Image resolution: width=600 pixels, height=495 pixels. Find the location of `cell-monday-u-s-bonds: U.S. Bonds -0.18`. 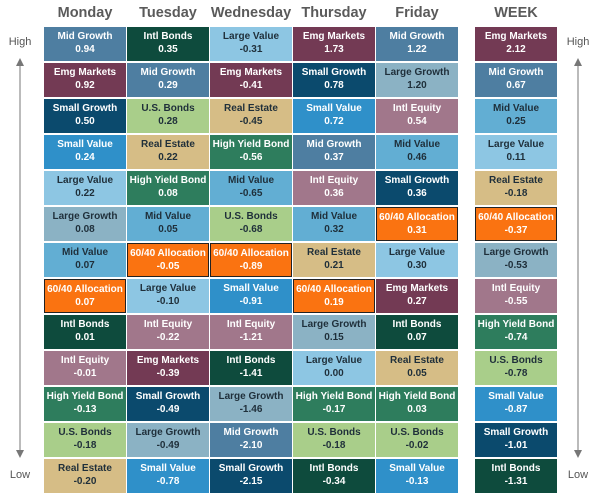

cell-monday-u-s-bonds: U.S. Bonds -0.18 is located at coordinates (85, 440).